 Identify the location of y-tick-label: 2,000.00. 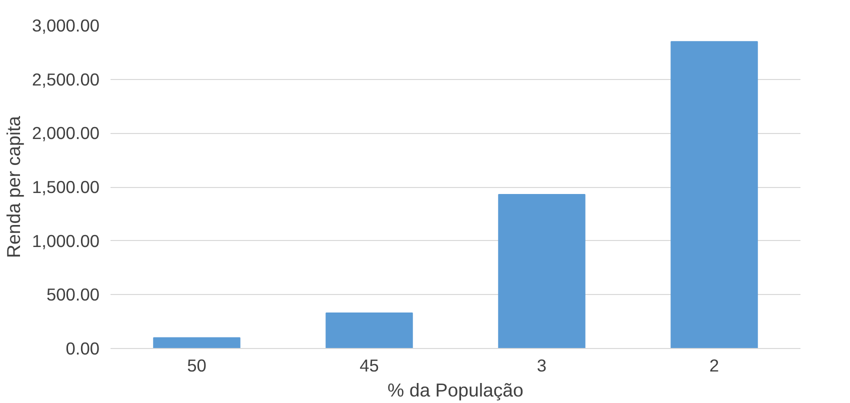
(66, 133).